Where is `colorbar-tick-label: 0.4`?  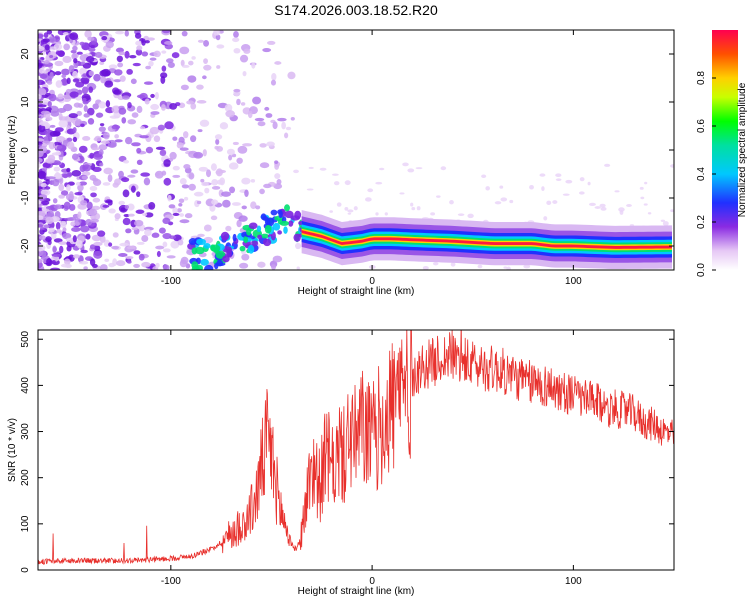 colorbar-tick-label: 0.4 is located at coordinates (701, 174).